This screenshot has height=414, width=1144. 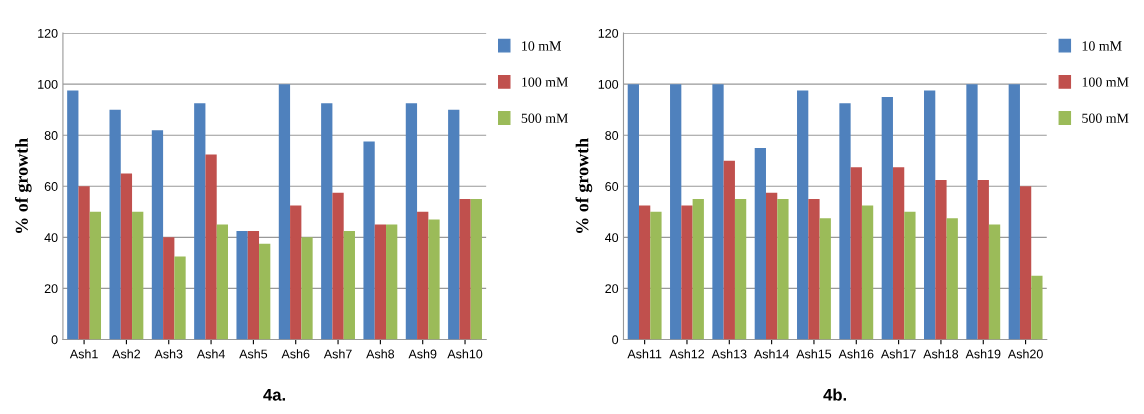 I want to click on text: 4a., so click(x=274, y=395).